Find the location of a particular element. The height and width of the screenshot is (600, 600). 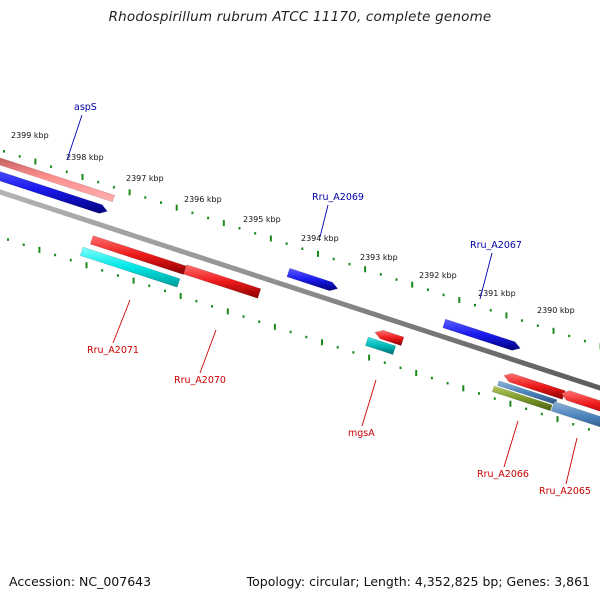

gene-label: Rru_A2070 is located at coordinates (200, 380).